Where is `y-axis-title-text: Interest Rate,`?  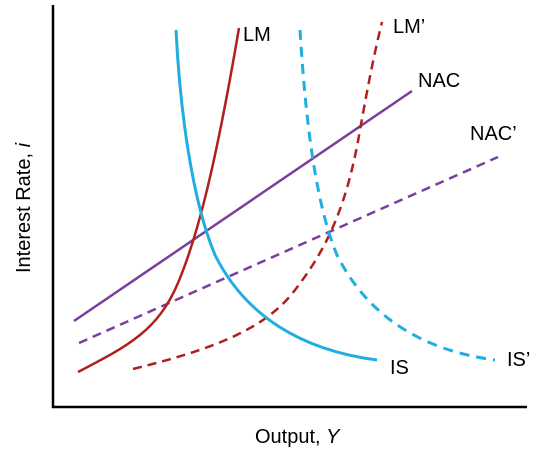
y-axis-title-text: Interest Rate, is located at coordinates (24, 210).